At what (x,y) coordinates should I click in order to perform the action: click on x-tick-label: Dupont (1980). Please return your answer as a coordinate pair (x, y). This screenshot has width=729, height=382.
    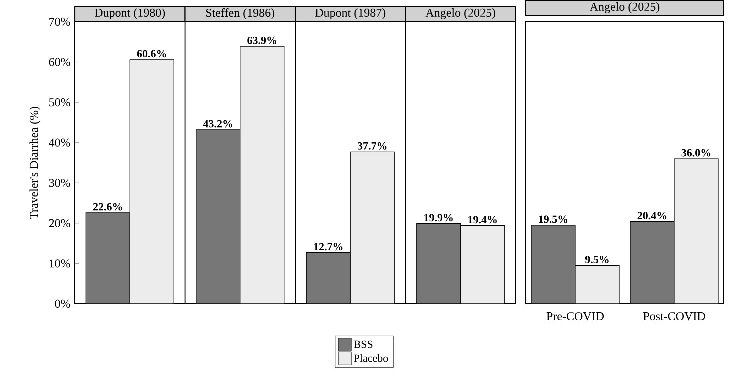
    Looking at the image, I should click on (130, 14).